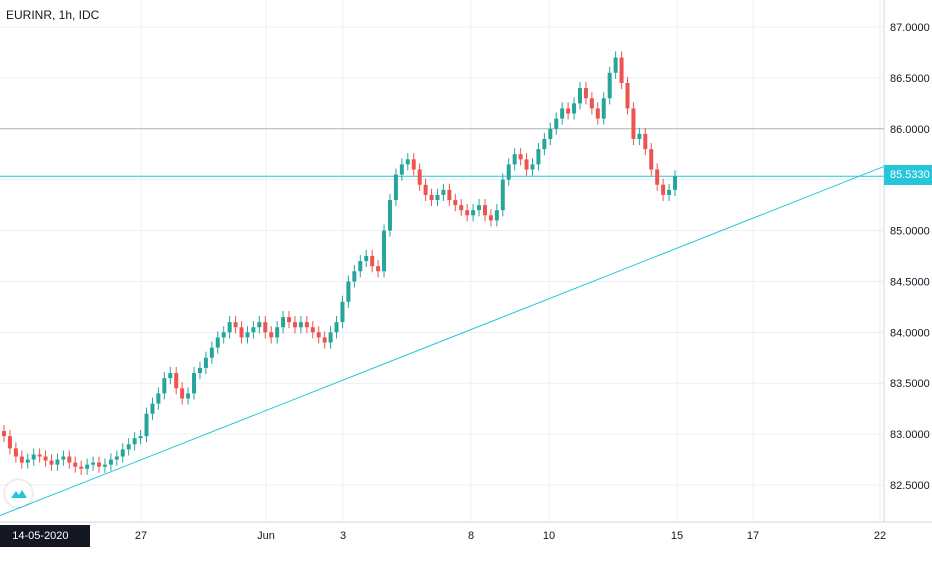 This screenshot has height=569, width=932. I want to click on last-price-label: 85.5330, so click(908, 175).